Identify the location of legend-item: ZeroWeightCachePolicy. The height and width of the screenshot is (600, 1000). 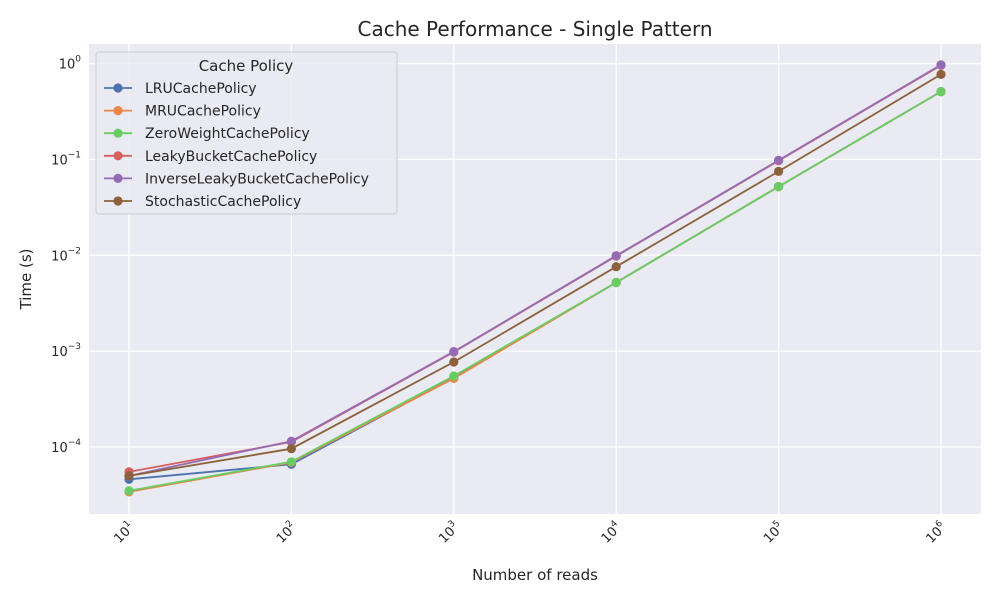
(207, 134).